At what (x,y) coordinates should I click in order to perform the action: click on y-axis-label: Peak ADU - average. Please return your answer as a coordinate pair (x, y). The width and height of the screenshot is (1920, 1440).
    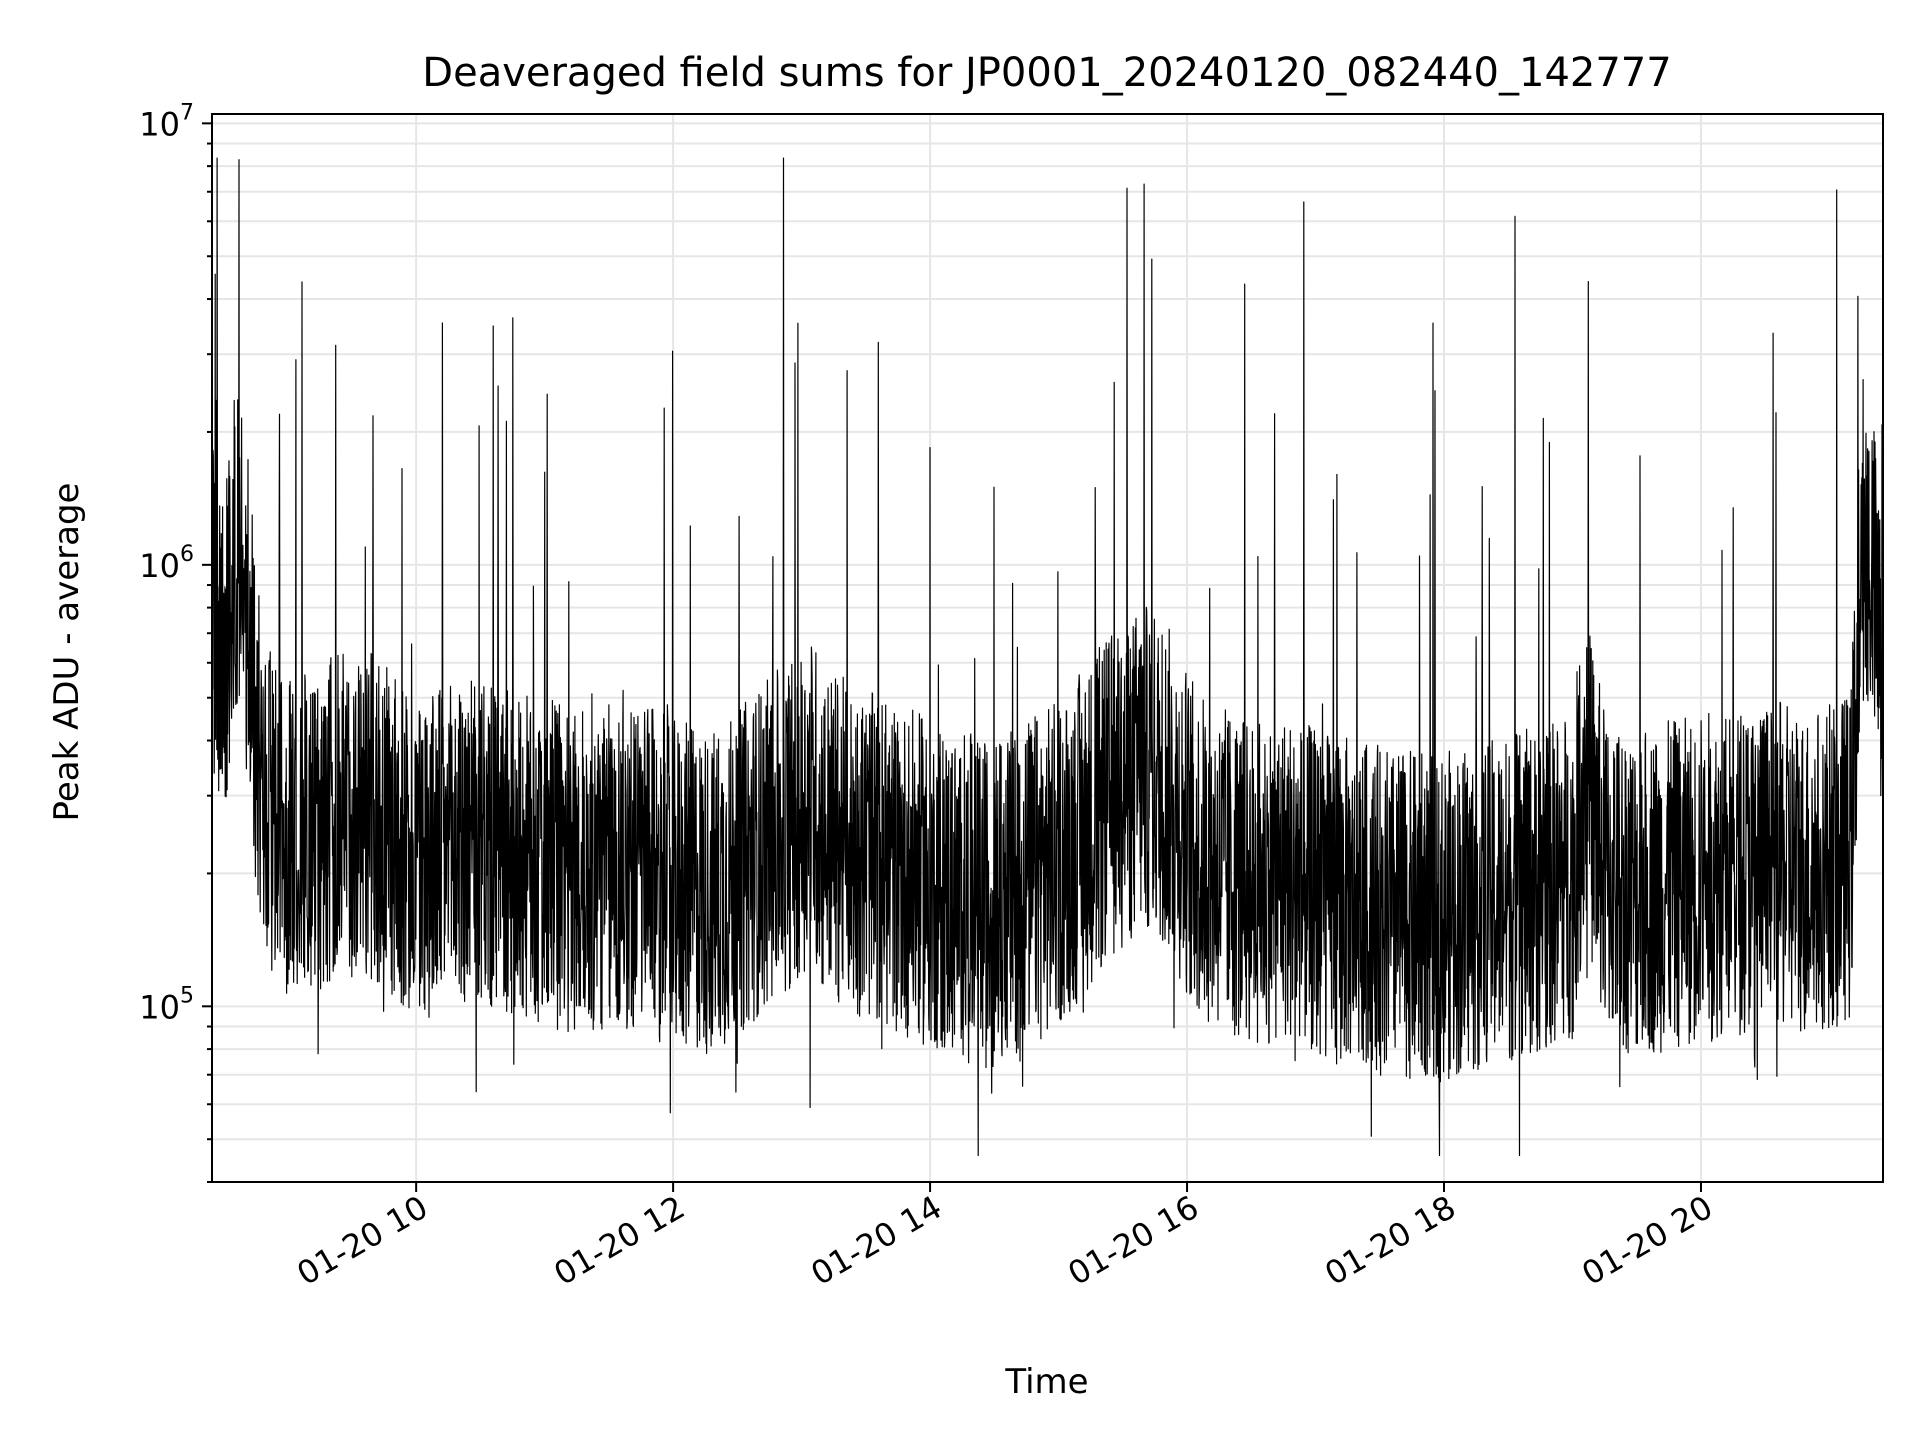
    Looking at the image, I should click on (67, 652).